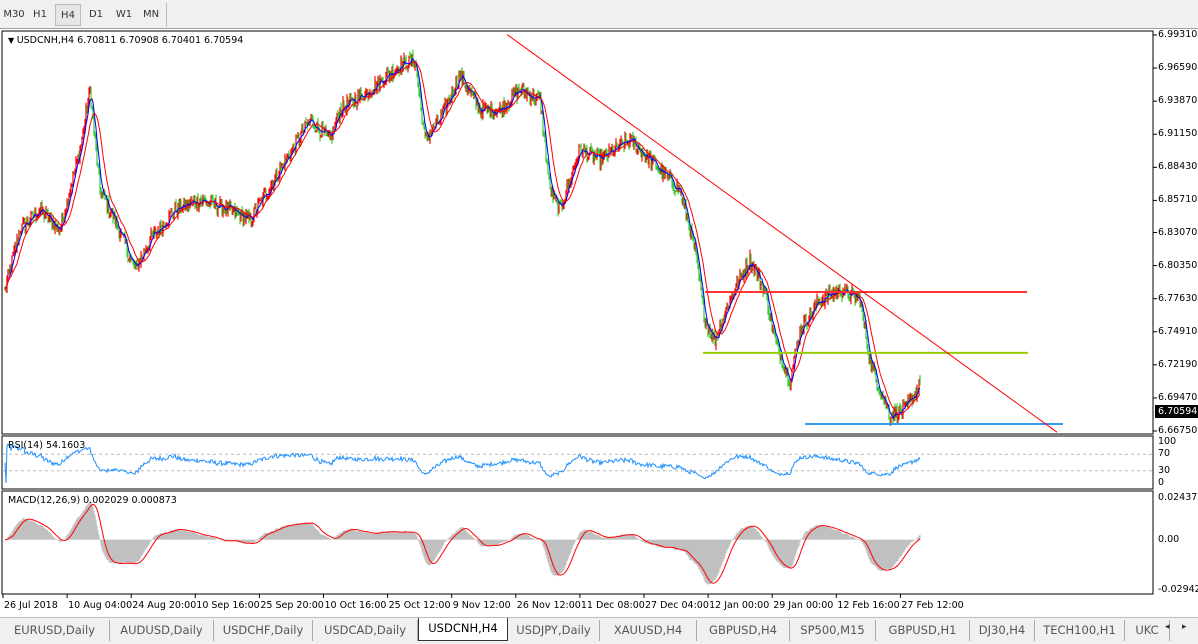  Describe the element at coordinates (124, 14) in the screenshot. I see `timeframe-w1-button: W1` at that location.